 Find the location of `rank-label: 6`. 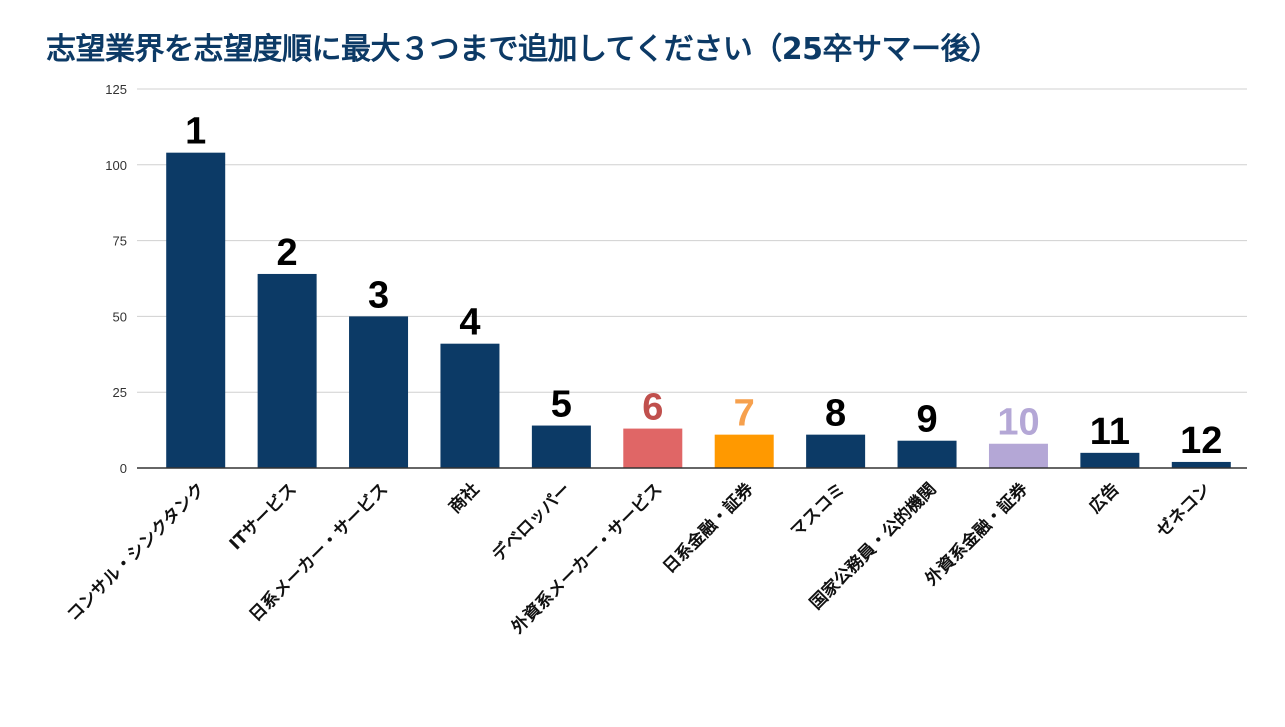

rank-label: 6 is located at coordinates (652, 408).